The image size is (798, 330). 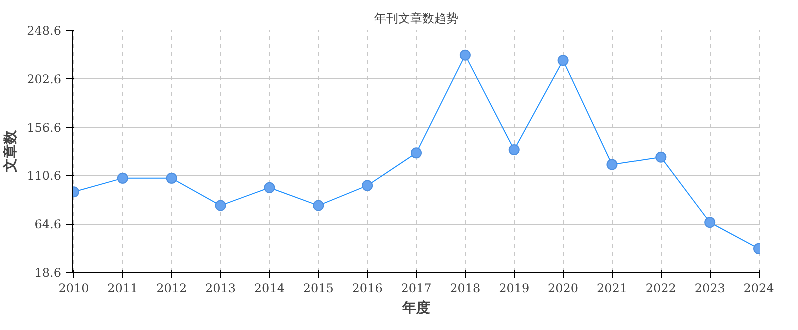 What do you see at coordinates (367, 289) in the screenshot?
I see `x-tick-label: 2016` at bounding box center [367, 289].